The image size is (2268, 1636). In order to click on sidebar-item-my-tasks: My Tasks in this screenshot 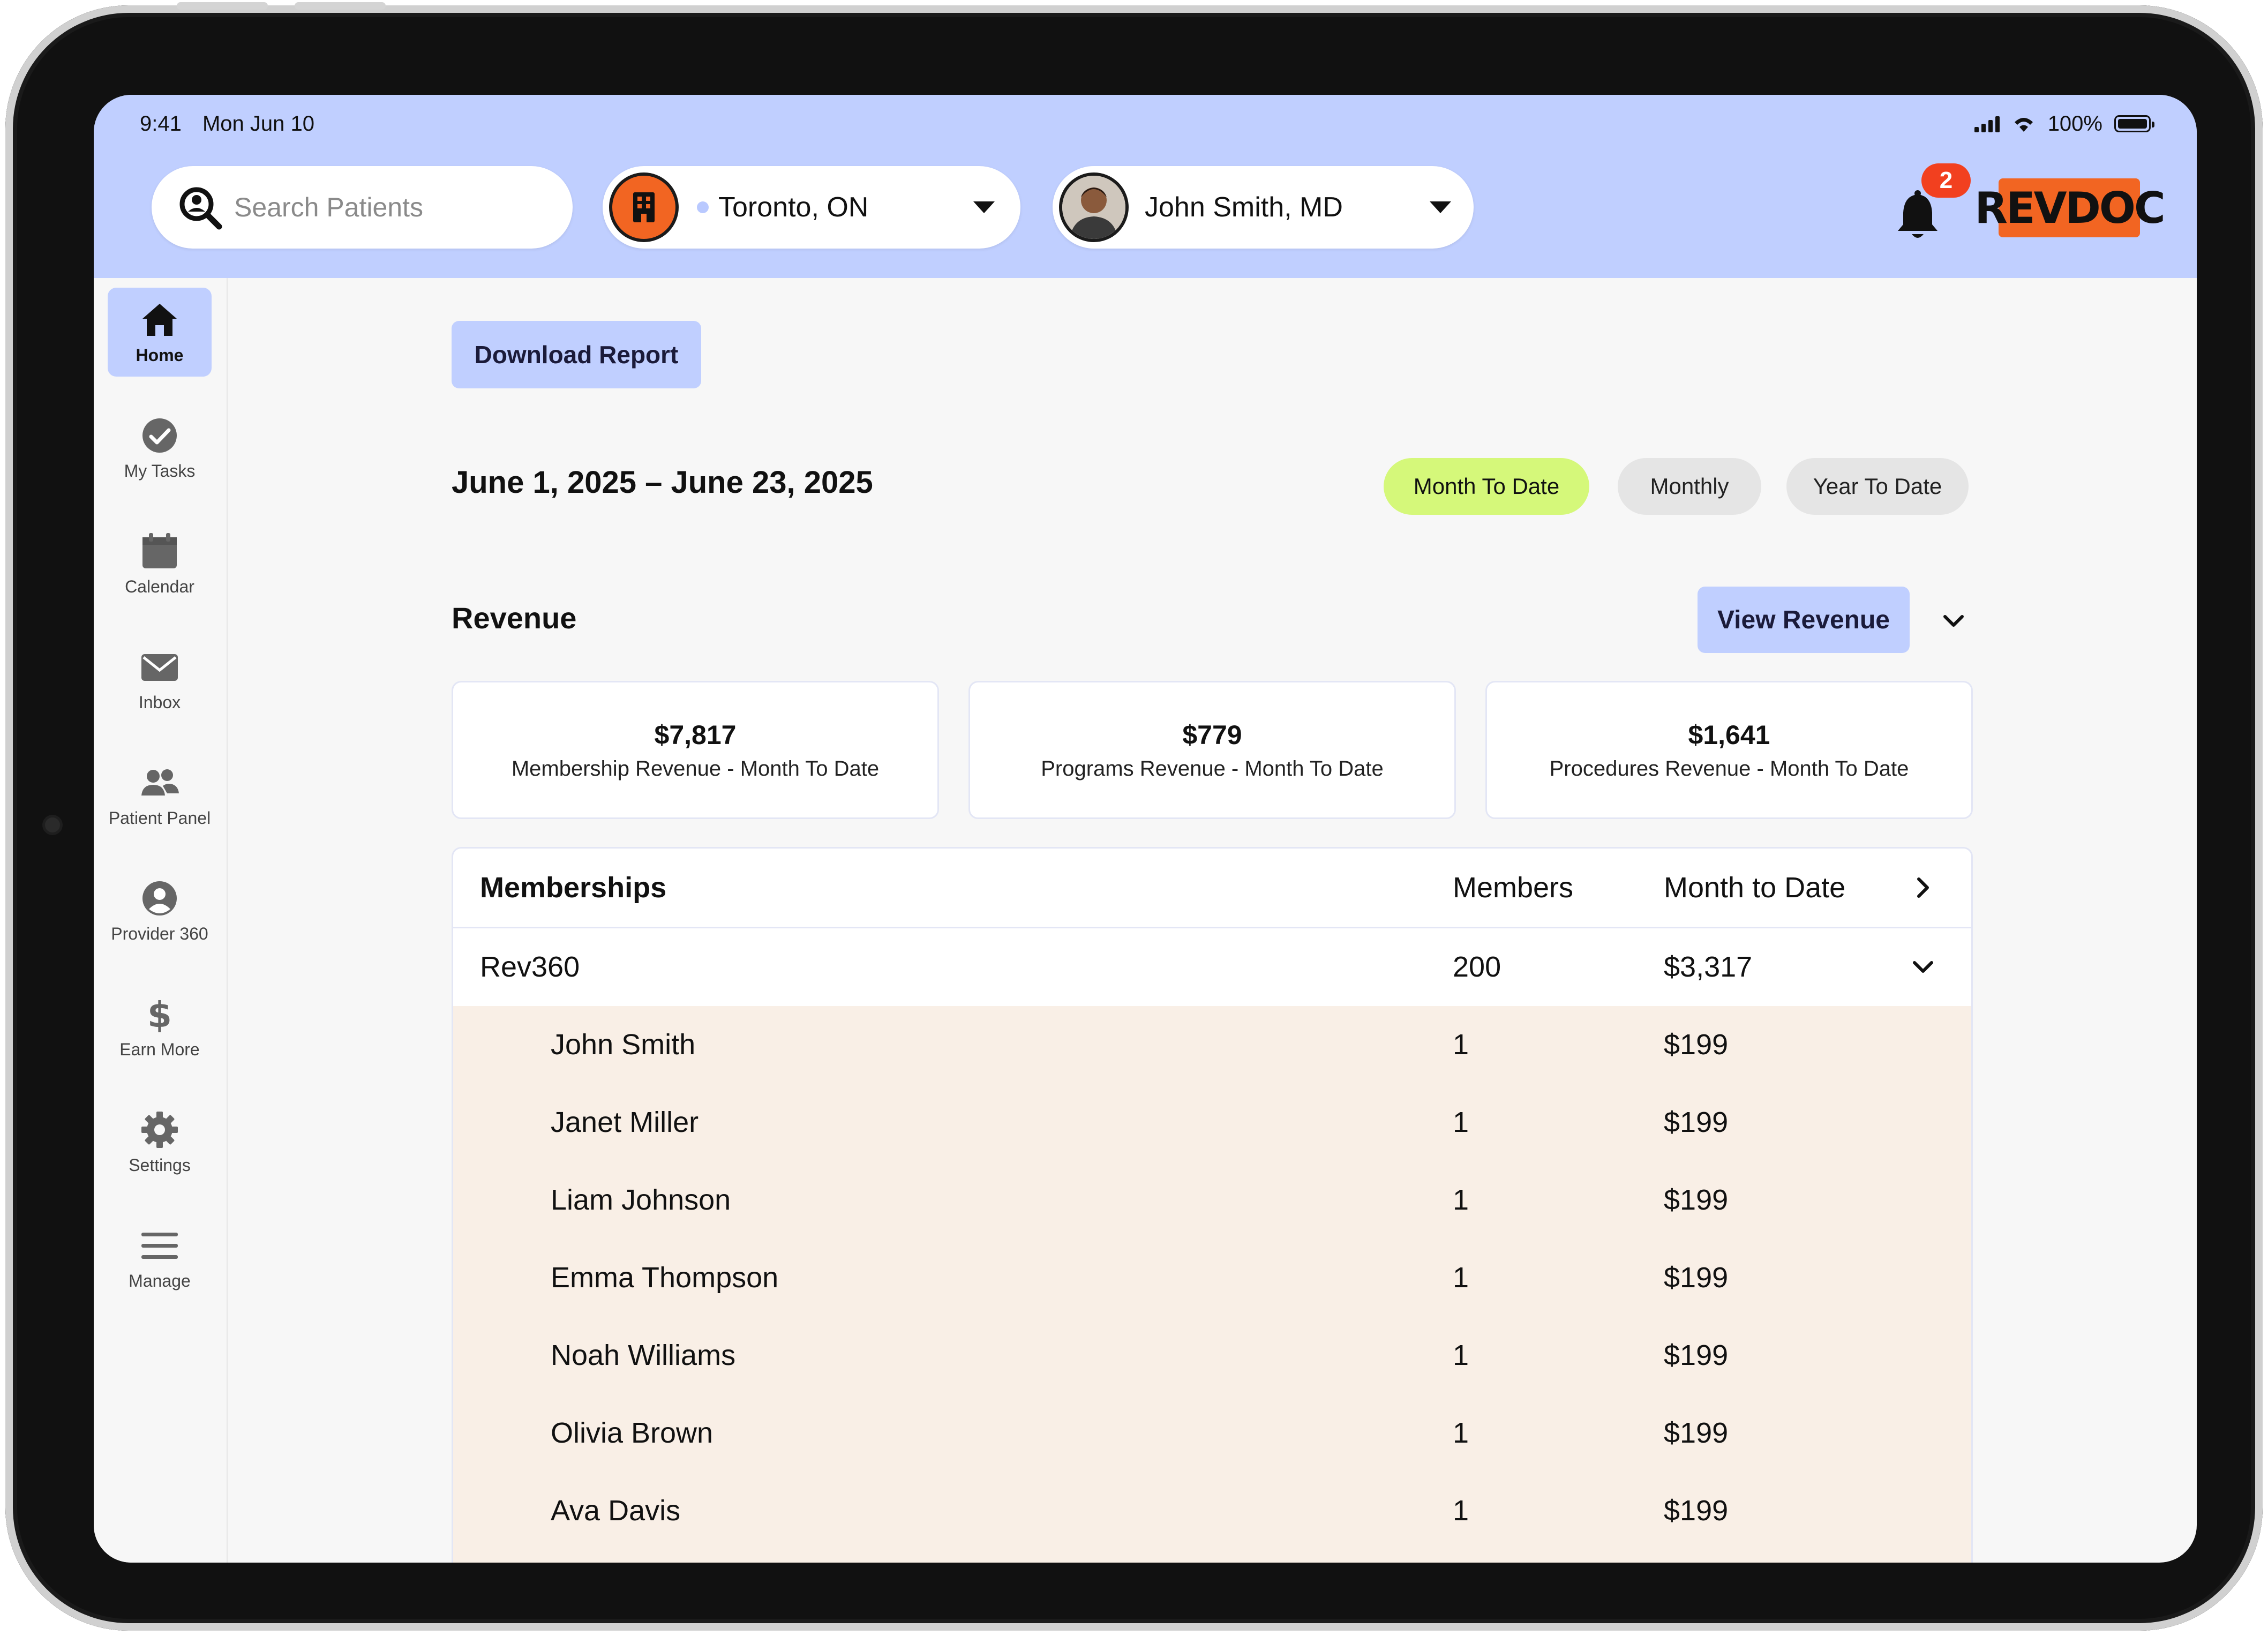, I will do `click(160, 447)`.